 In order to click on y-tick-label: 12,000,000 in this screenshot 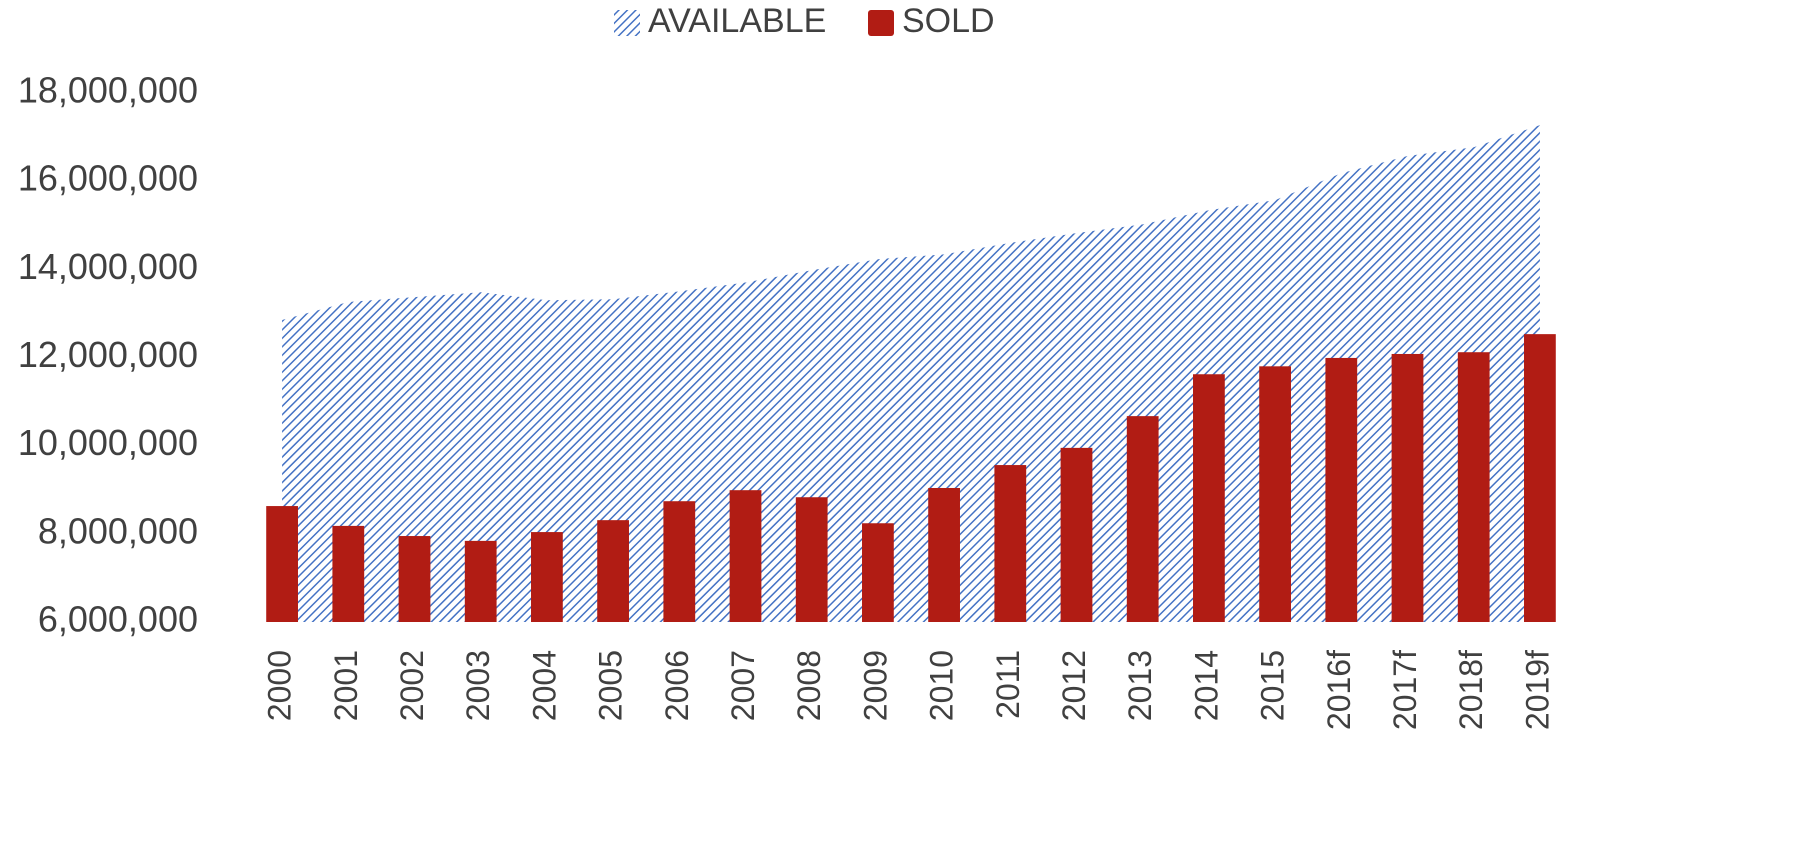, I will do `click(108, 354)`.